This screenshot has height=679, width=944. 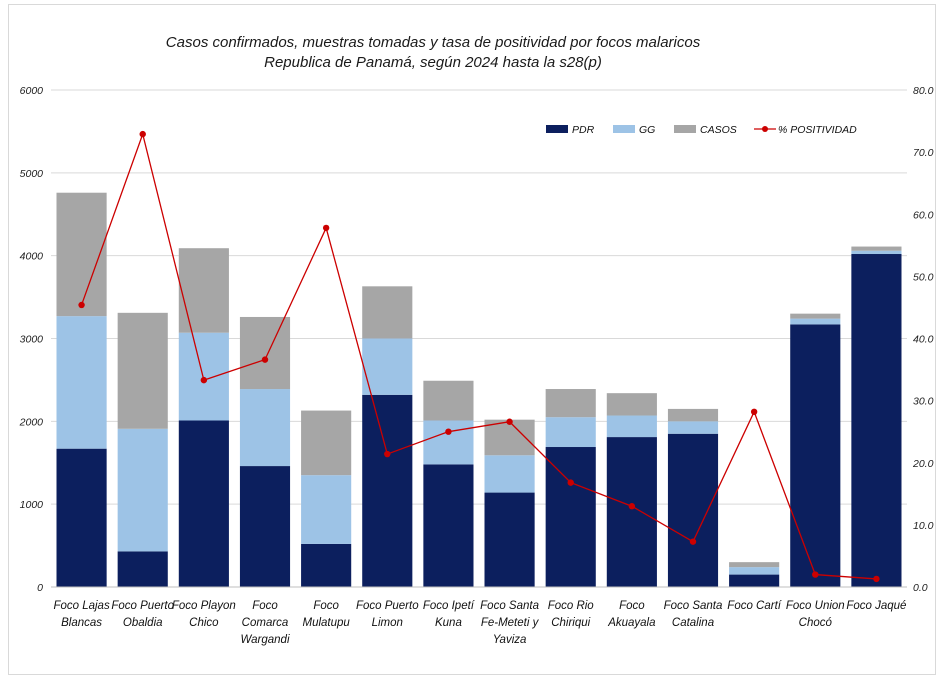 What do you see at coordinates (647, 130) in the screenshot?
I see `legend-label-gg: GG` at bounding box center [647, 130].